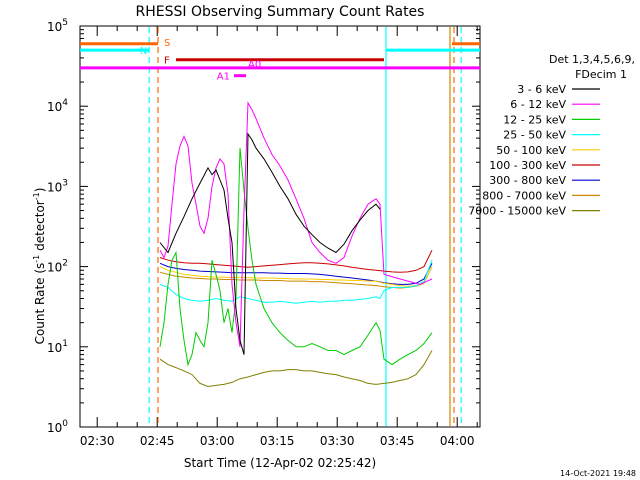  Describe the element at coordinates (280, 12) in the screenshot. I see `chart-title: RHESSI Observing Summary Count Rates` at that location.